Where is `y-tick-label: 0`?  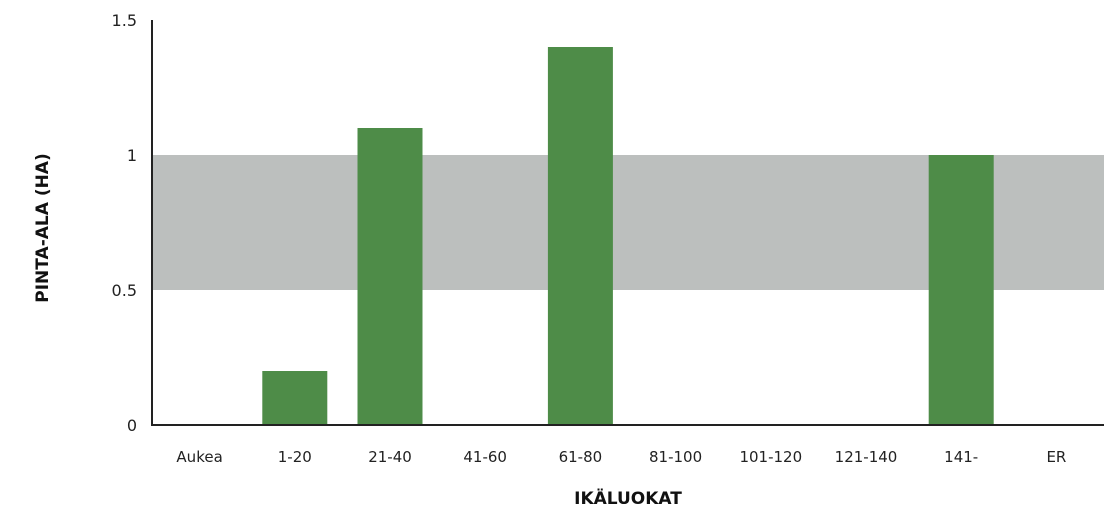
y-tick-label: 0 is located at coordinates (132, 425).